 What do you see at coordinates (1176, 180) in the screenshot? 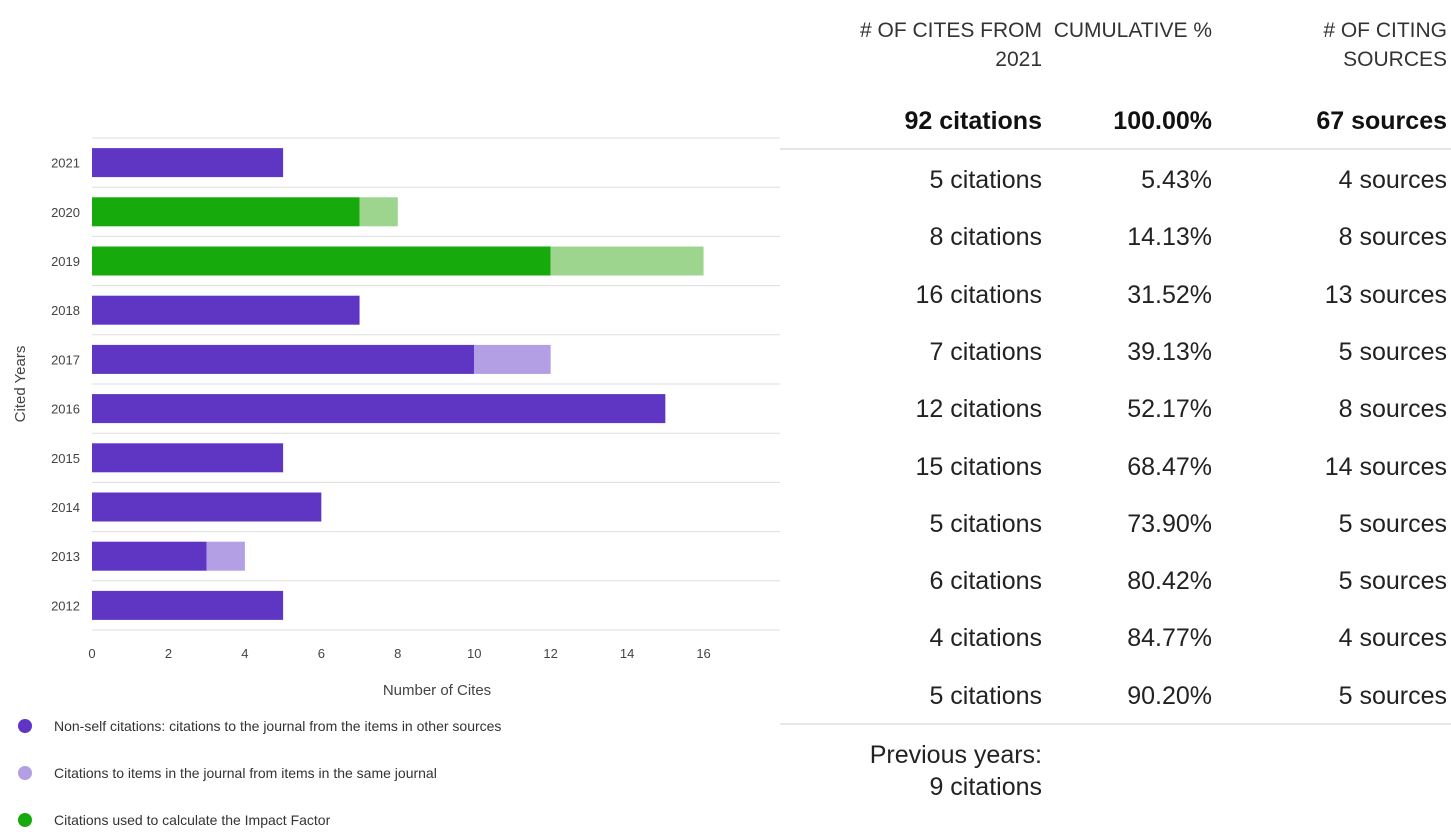
I see `row-cumulative: 5.43%` at bounding box center [1176, 180].